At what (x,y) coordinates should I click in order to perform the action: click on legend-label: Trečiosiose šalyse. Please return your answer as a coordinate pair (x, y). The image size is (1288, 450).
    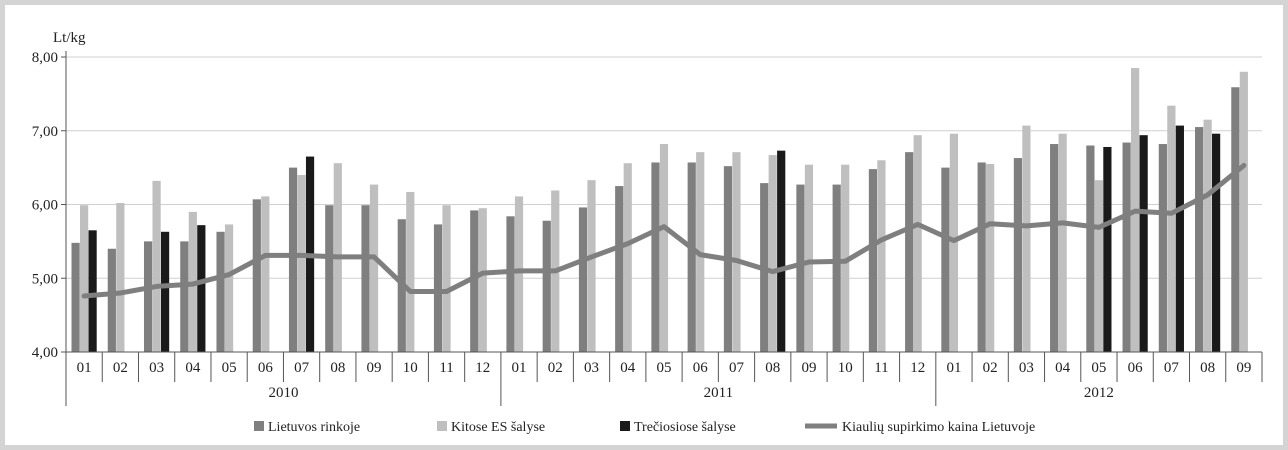
    Looking at the image, I should click on (685, 427).